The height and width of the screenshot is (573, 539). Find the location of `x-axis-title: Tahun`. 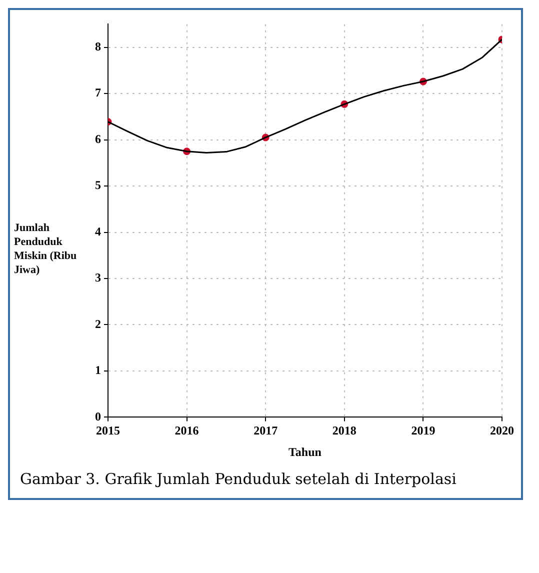

x-axis-title: Tahun is located at coordinates (305, 451).